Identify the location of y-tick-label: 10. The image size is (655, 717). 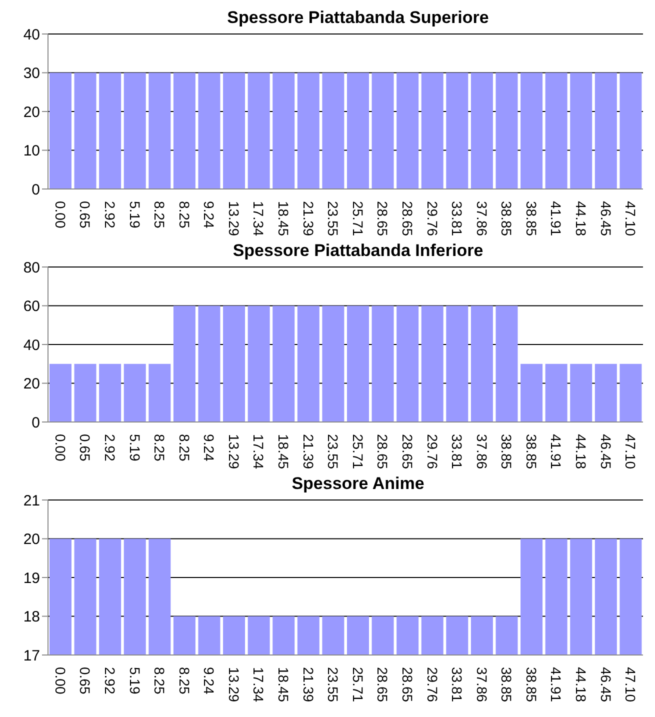
(31, 151).